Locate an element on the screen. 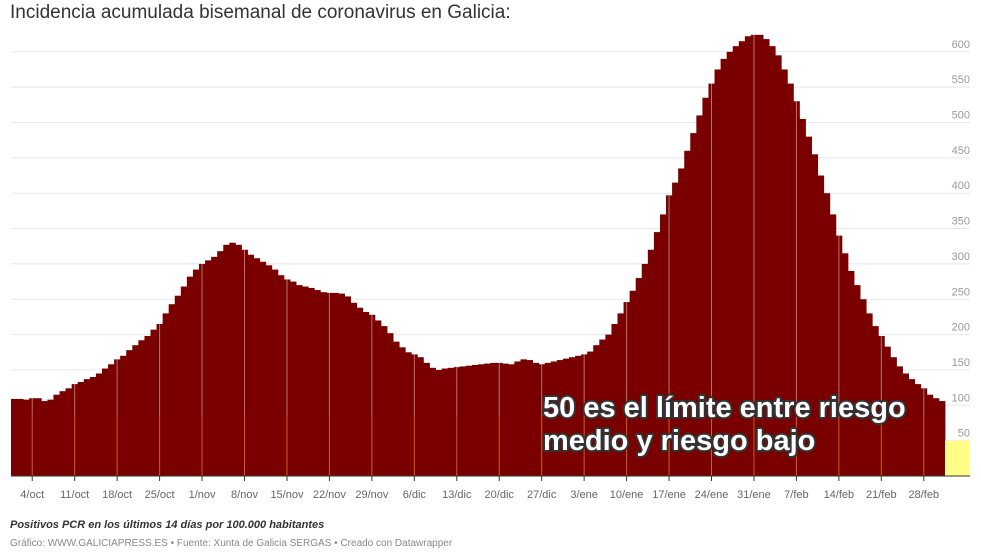  x-tick-label: 4/oct is located at coordinates (32, 495).